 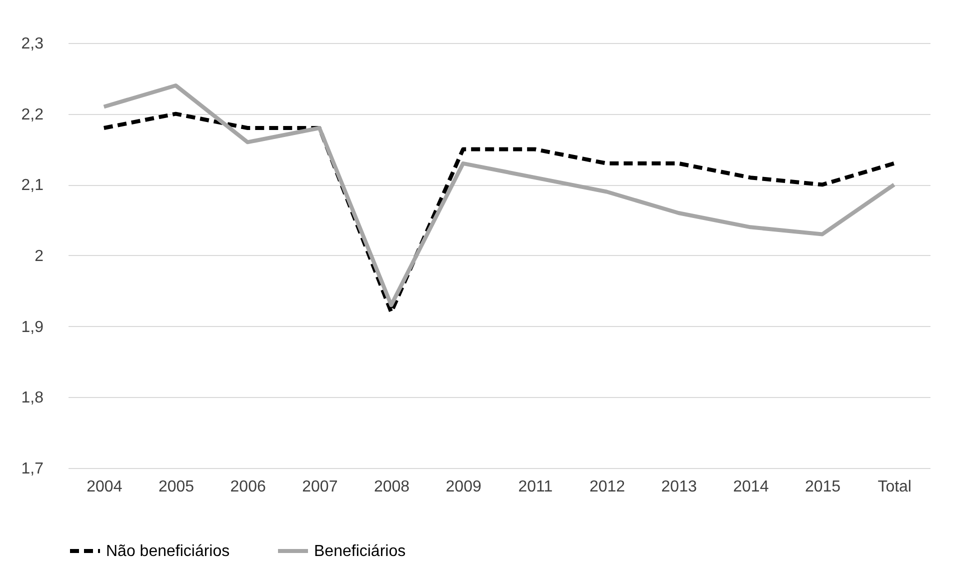 What do you see at coordinates (607, 487) in the screenshot?
I see `x-tick-label: 2012` at bounding box center [607, 487].